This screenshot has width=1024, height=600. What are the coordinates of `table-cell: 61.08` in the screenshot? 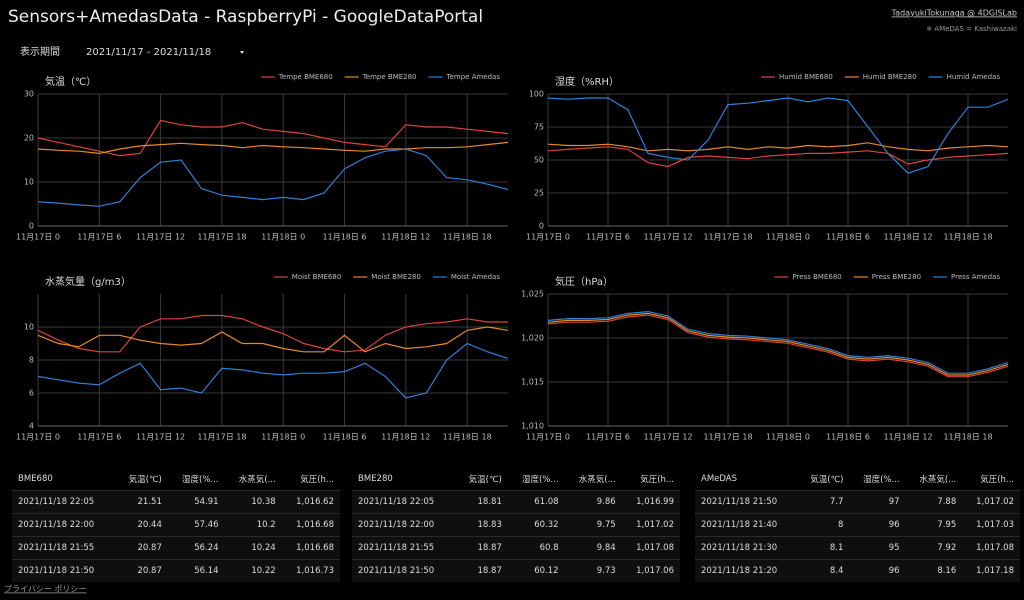 It's located at (536, 502).